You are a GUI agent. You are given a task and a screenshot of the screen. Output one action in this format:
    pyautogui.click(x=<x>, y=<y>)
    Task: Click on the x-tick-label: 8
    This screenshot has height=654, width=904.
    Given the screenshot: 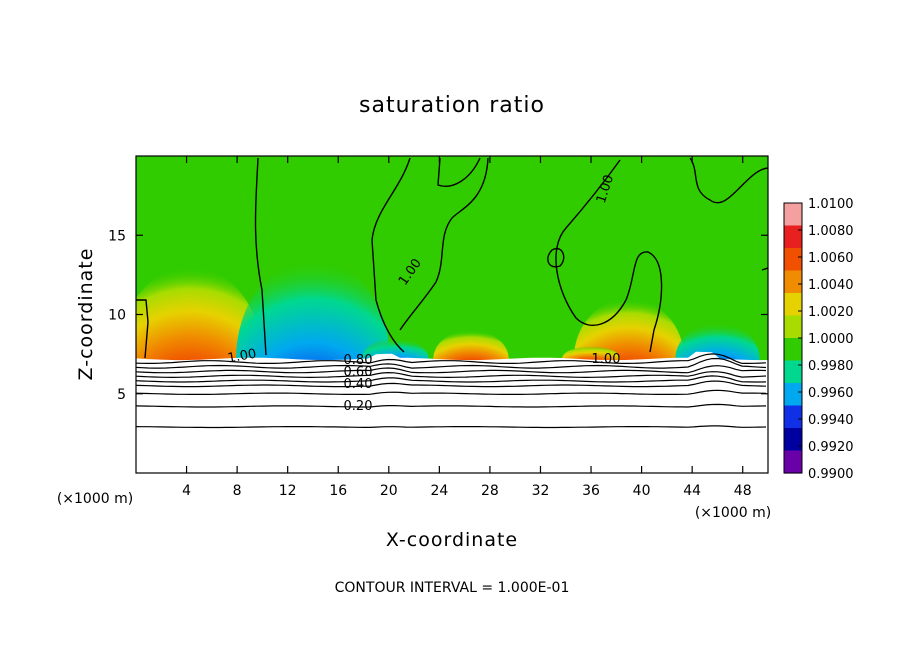 What is the action you would take?
    pyautogui.click(x=237, y=491)
    